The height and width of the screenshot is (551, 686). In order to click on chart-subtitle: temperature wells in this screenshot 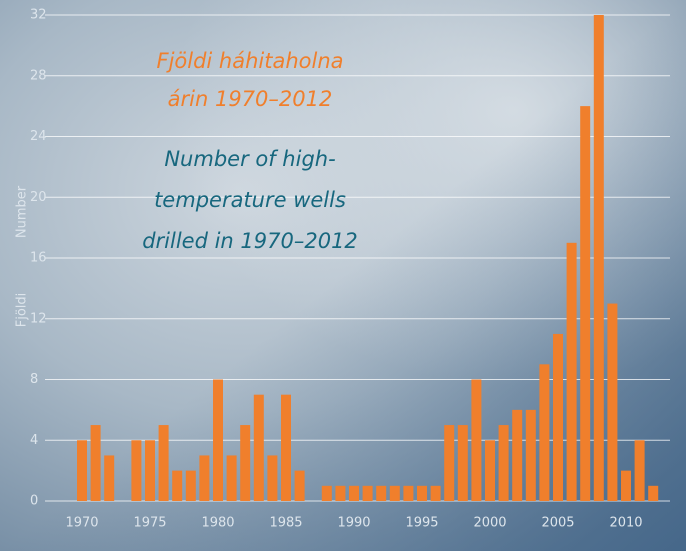, I will do `click(250, 200)`.